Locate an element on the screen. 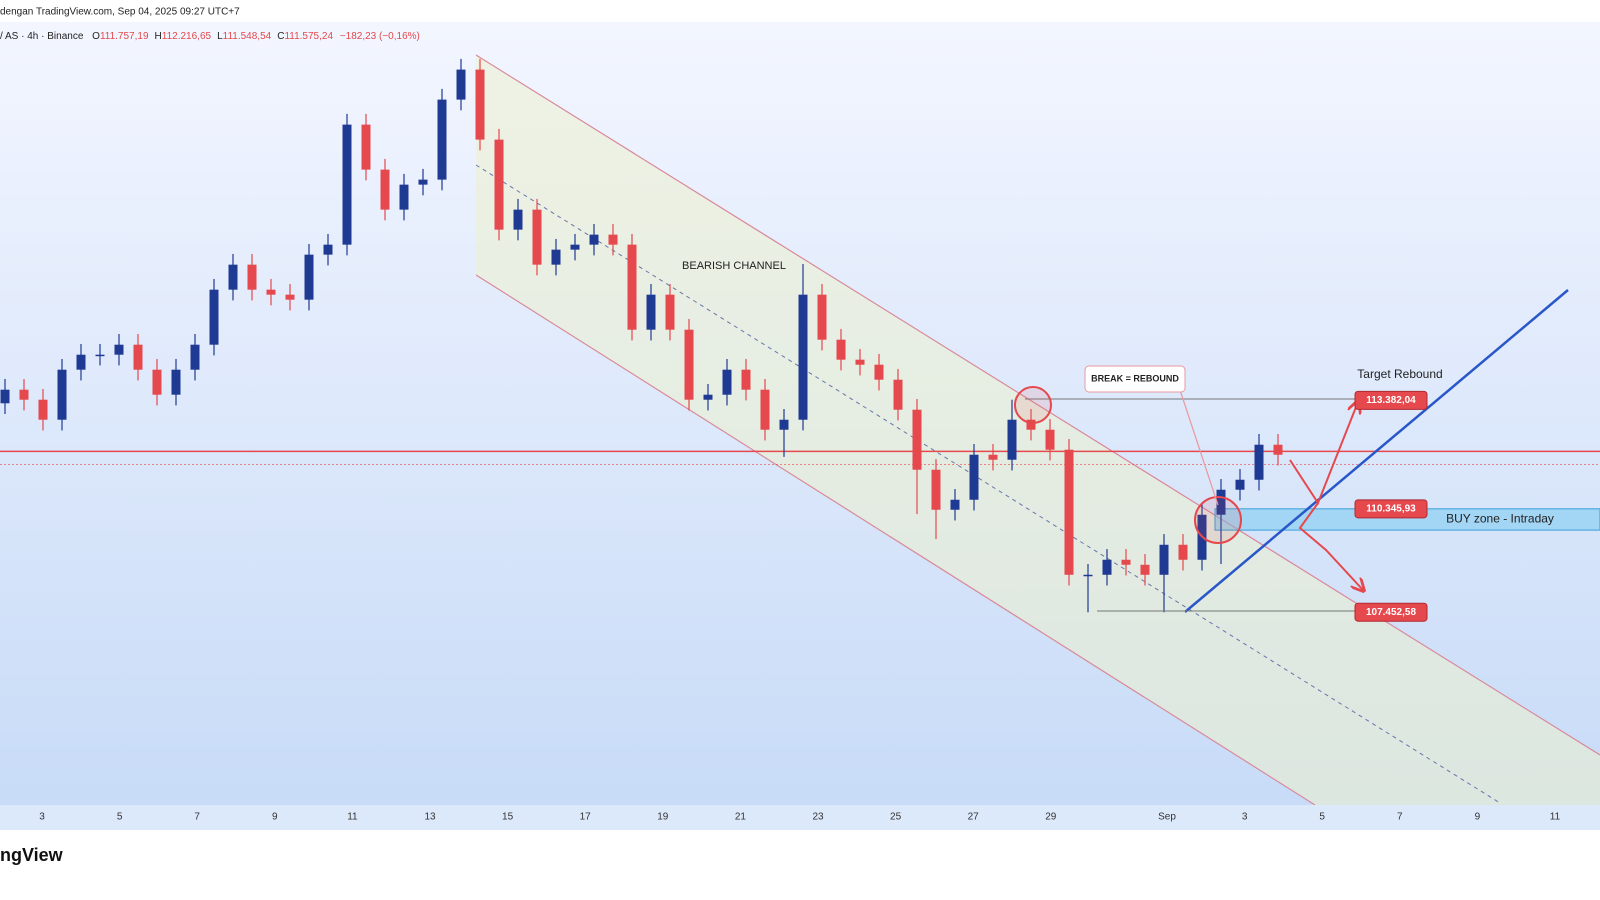 The image size is (1600, 900). x-tick-label: 19 is located at coordinates (663, 817).